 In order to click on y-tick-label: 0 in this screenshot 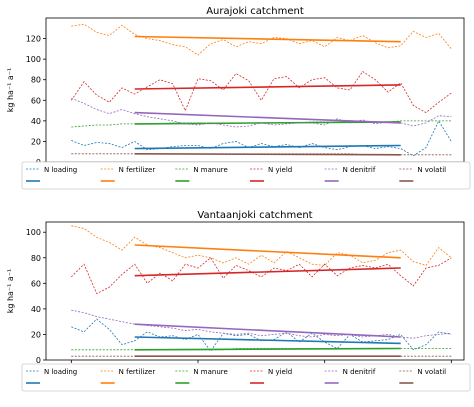, I will do `click(38, 360)`.